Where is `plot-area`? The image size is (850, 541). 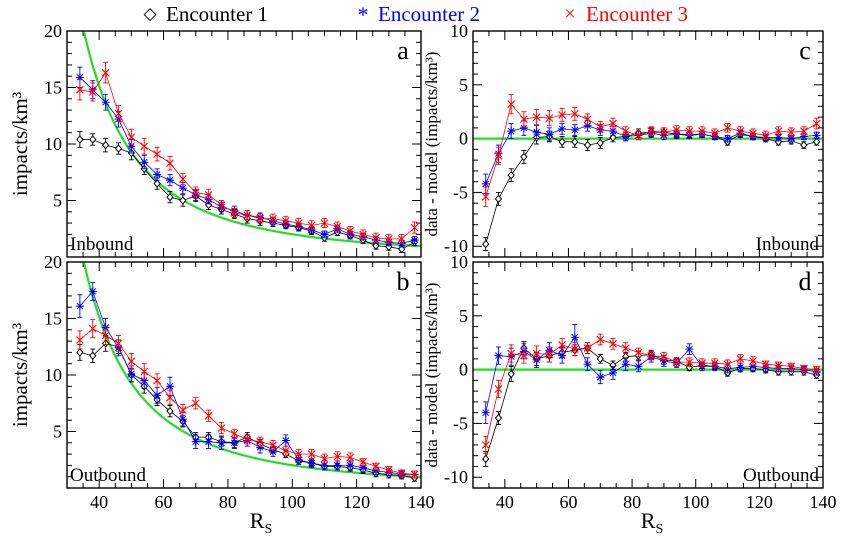 plot-area is located at coordinates (648, 395).